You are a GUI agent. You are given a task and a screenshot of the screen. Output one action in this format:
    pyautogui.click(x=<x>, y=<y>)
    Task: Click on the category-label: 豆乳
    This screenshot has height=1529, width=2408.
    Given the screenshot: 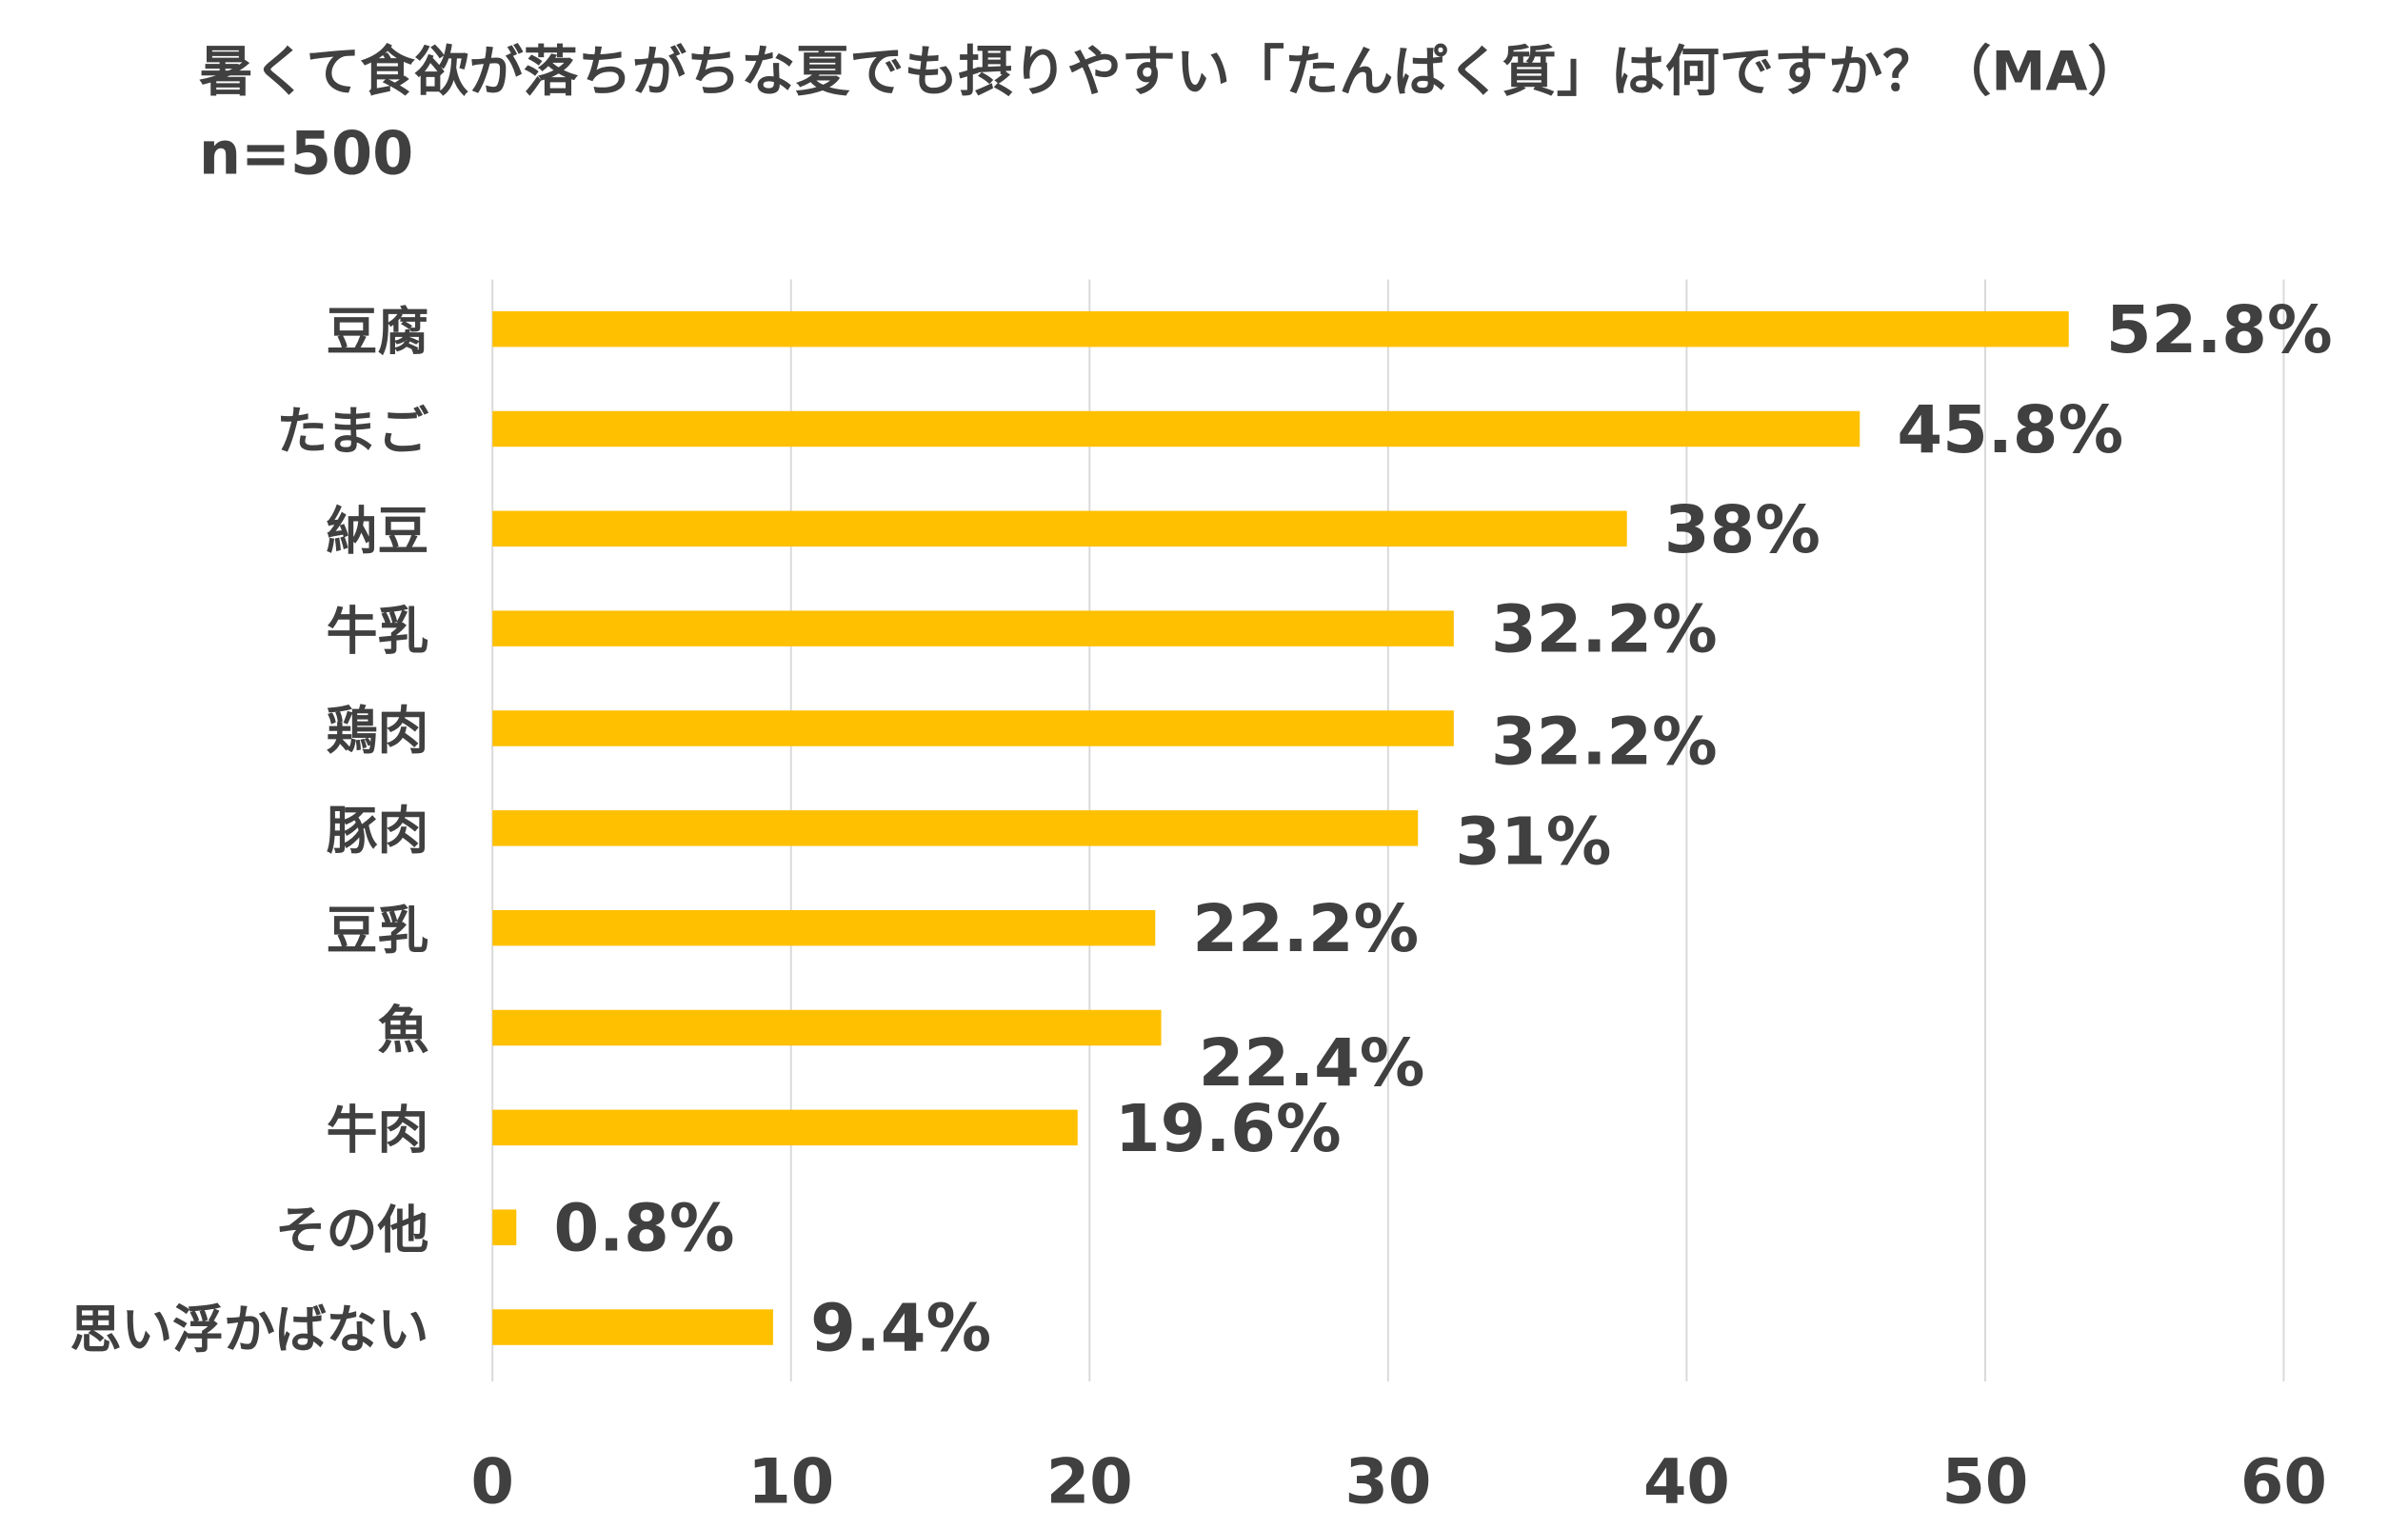 What is the action you would take?
    pyautogui.click(x=378, y=931)
    